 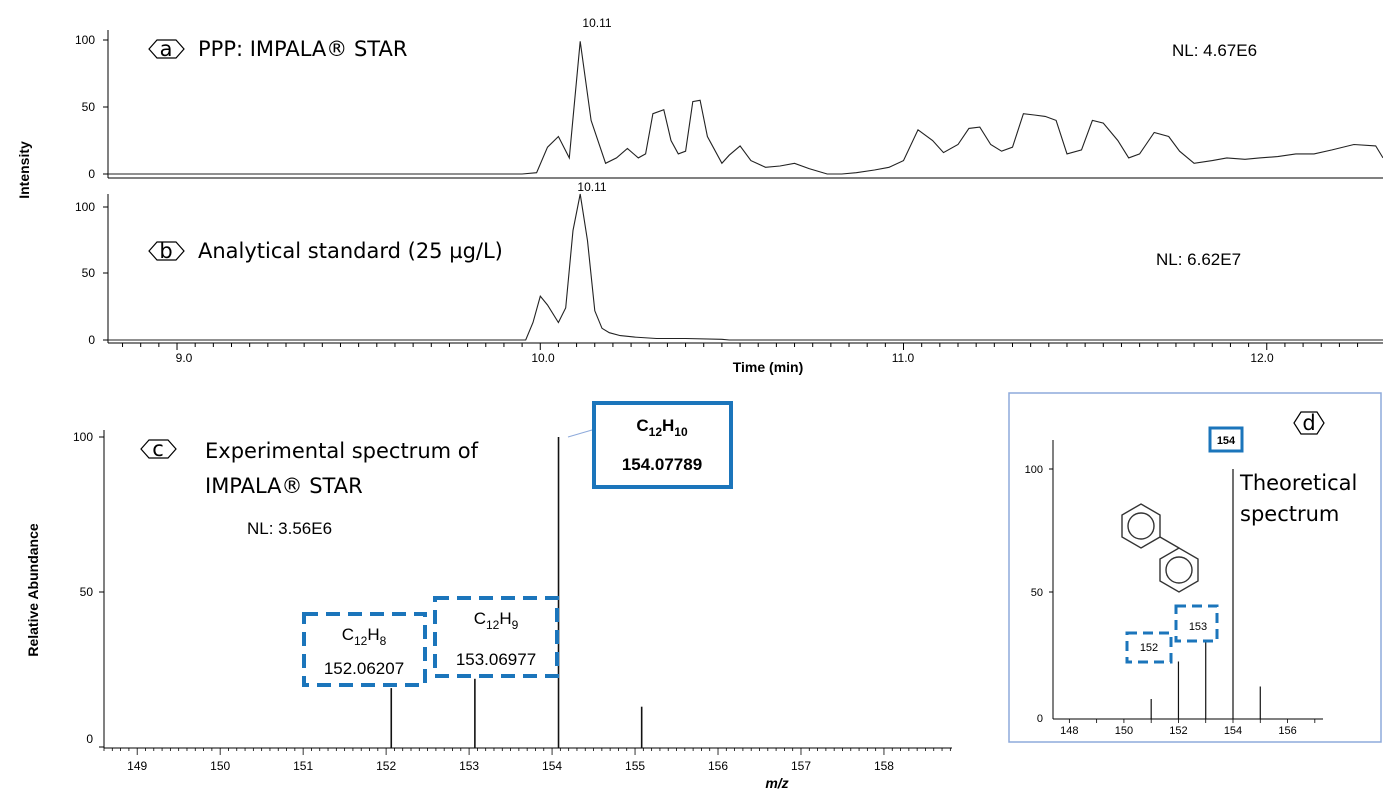 I want to click on panel-d-xtick-label: 156, so click(x=1287, y=731).